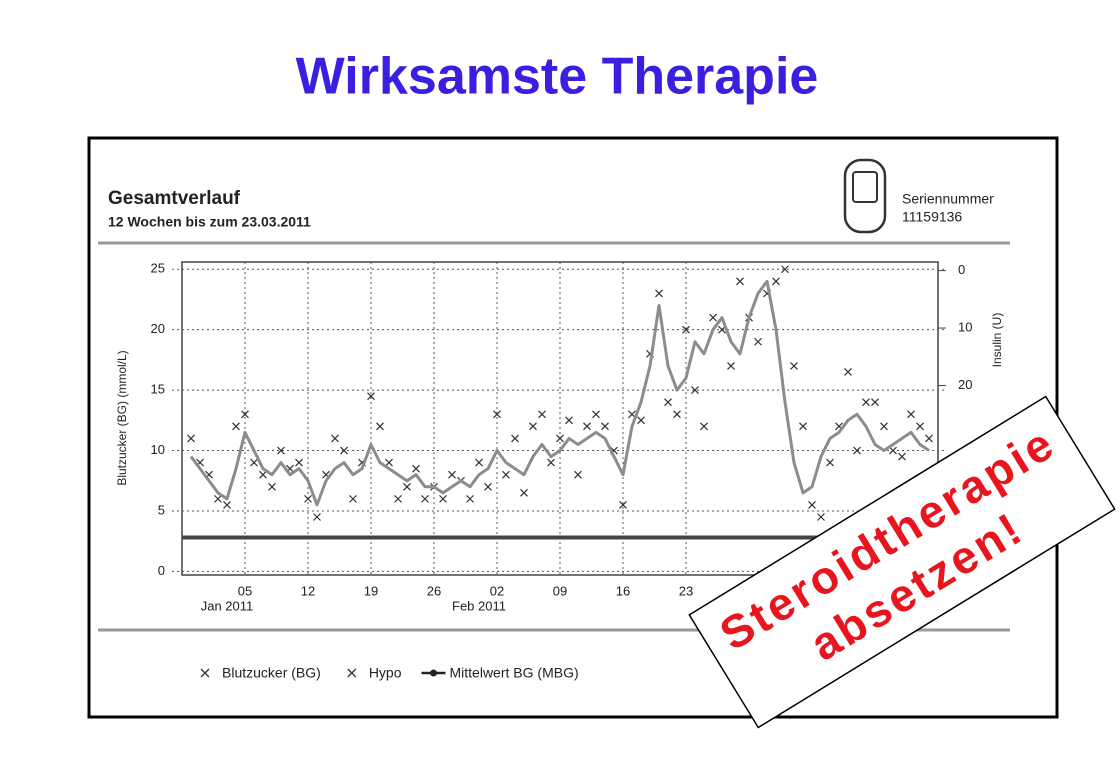 This screenshot has width=1120, height=780. Describe the element at coordinates (557, 77) in the screenshot. I see `slide-title: Wirksamste Therapie` at that location.